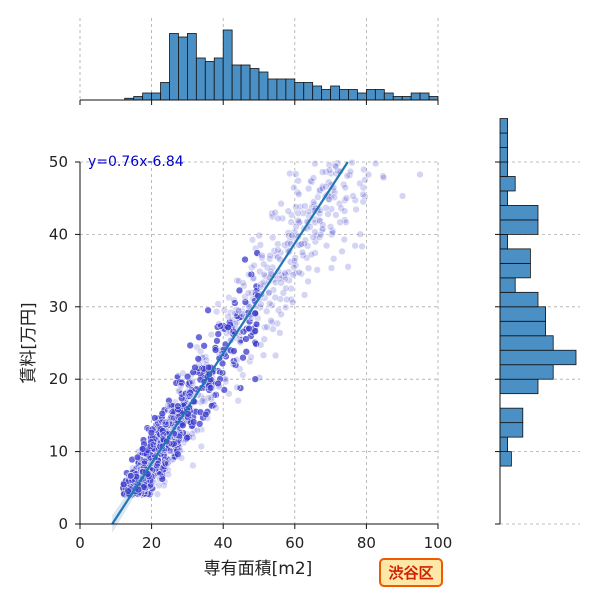 The height and width of the screenshot is (600, 600). What do you see at coordinates (438, 543) in the screenshot?
I see `x-tick-label: 100` at bounding box center [438, 543].